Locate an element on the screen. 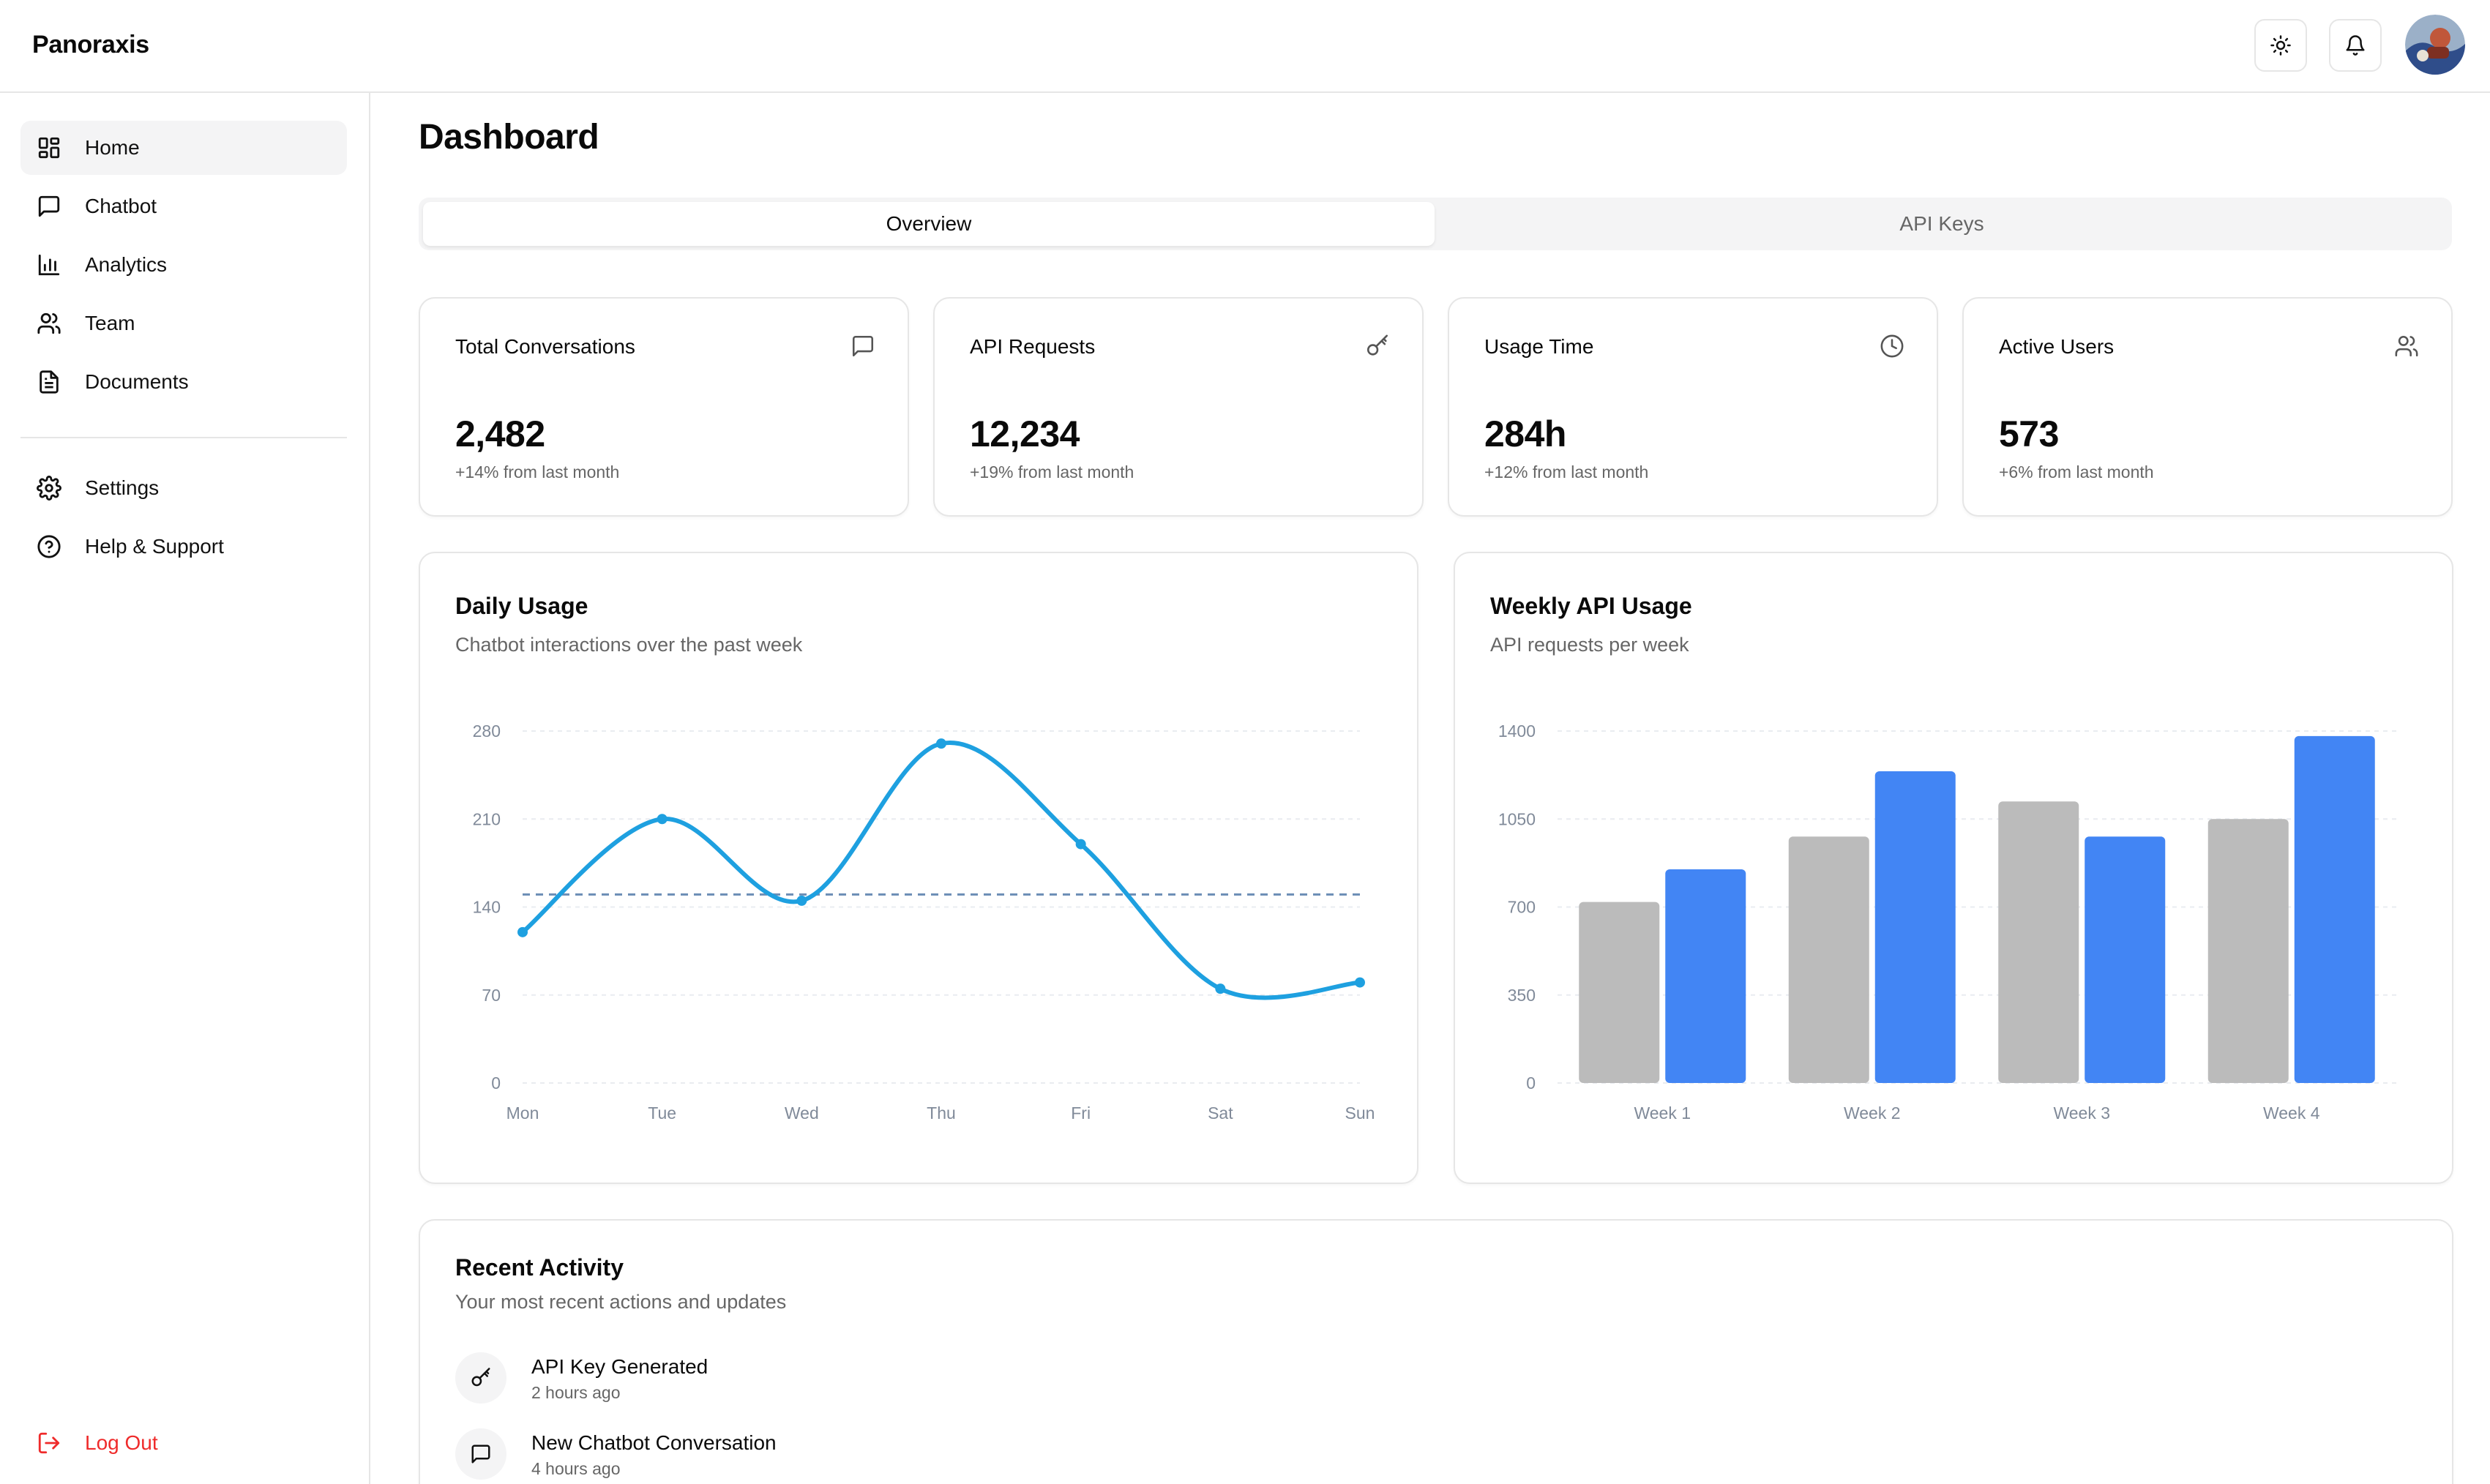 Image resolution: width=2490 pixels, height=1484 pixels. sidebar-item-label: Help & Support is located at coordinates (154, 546).